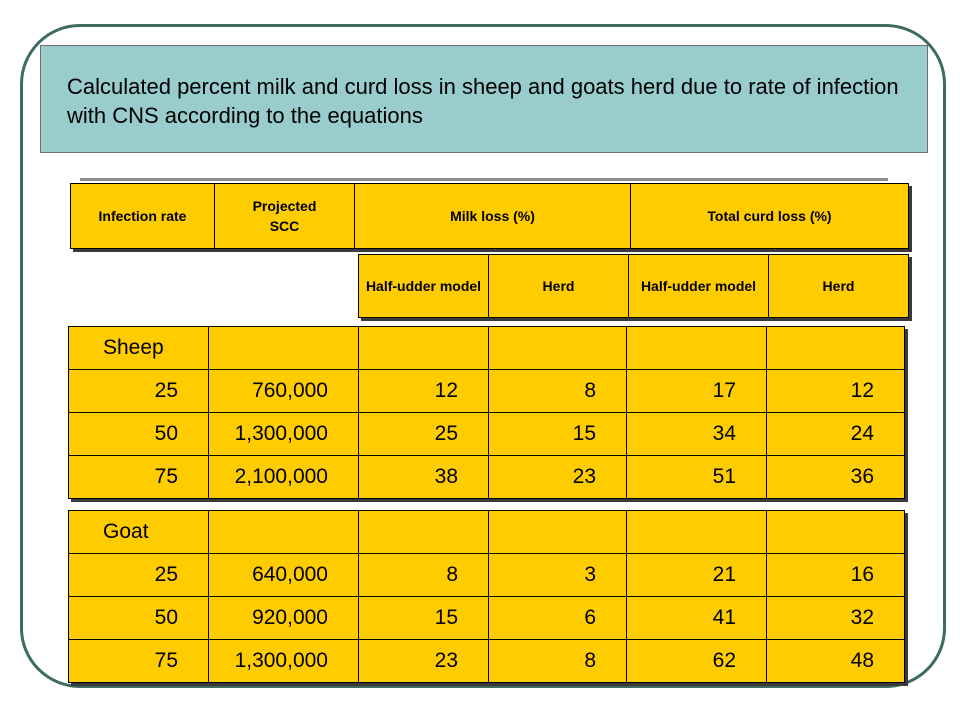  I want to click on header-milk-half-udder: Half-udder model, so click(423, 286).